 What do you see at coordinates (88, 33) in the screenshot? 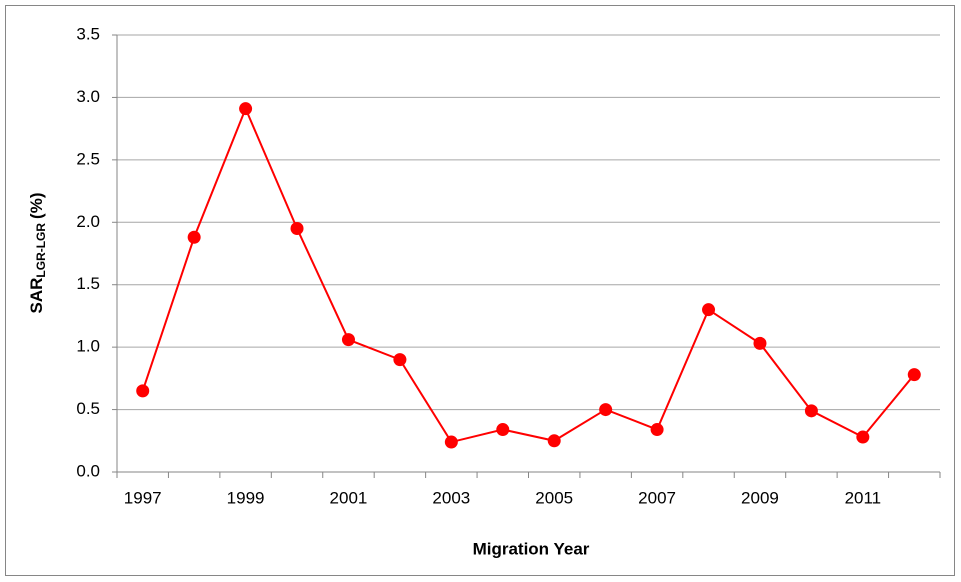
I see `y-tick-label: 3.5` at bounding box center [88, 33].